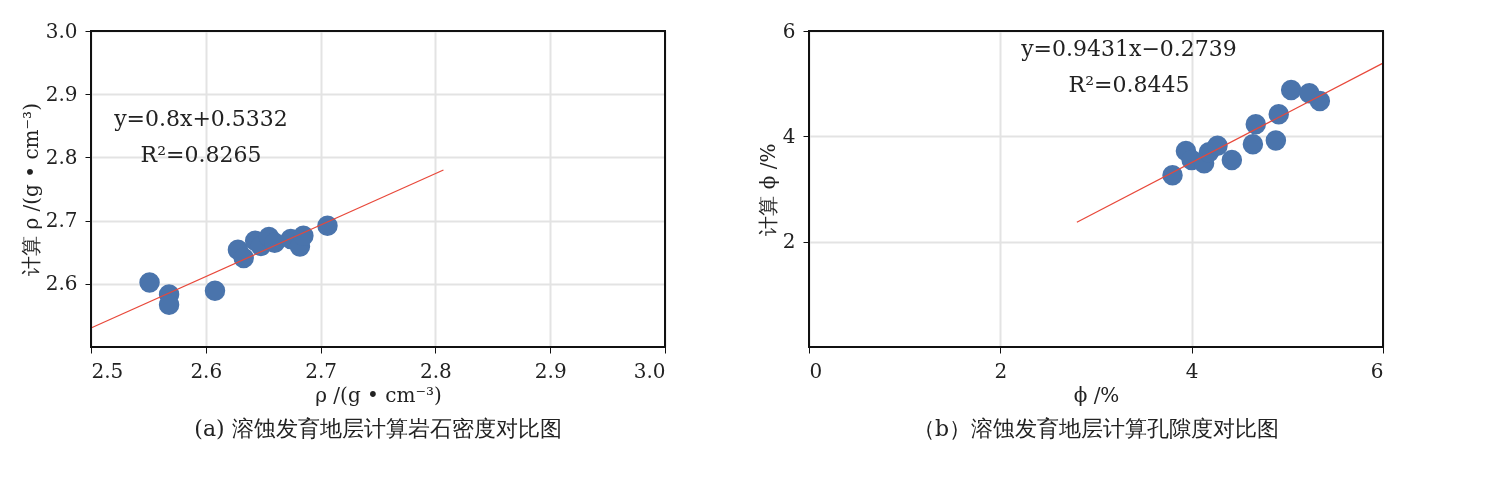  What do you see at coordinates (61, 283) in the screenshot?
I see `y-tick-label: 2.6` at bounding box center [61, 283].